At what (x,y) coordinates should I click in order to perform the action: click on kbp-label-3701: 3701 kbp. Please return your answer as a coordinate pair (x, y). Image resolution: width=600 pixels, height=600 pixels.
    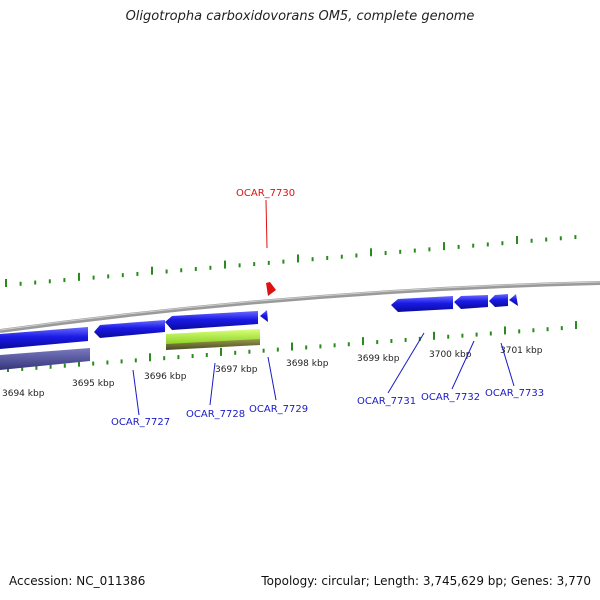
    Looking at the image, I should click on (521, 351).